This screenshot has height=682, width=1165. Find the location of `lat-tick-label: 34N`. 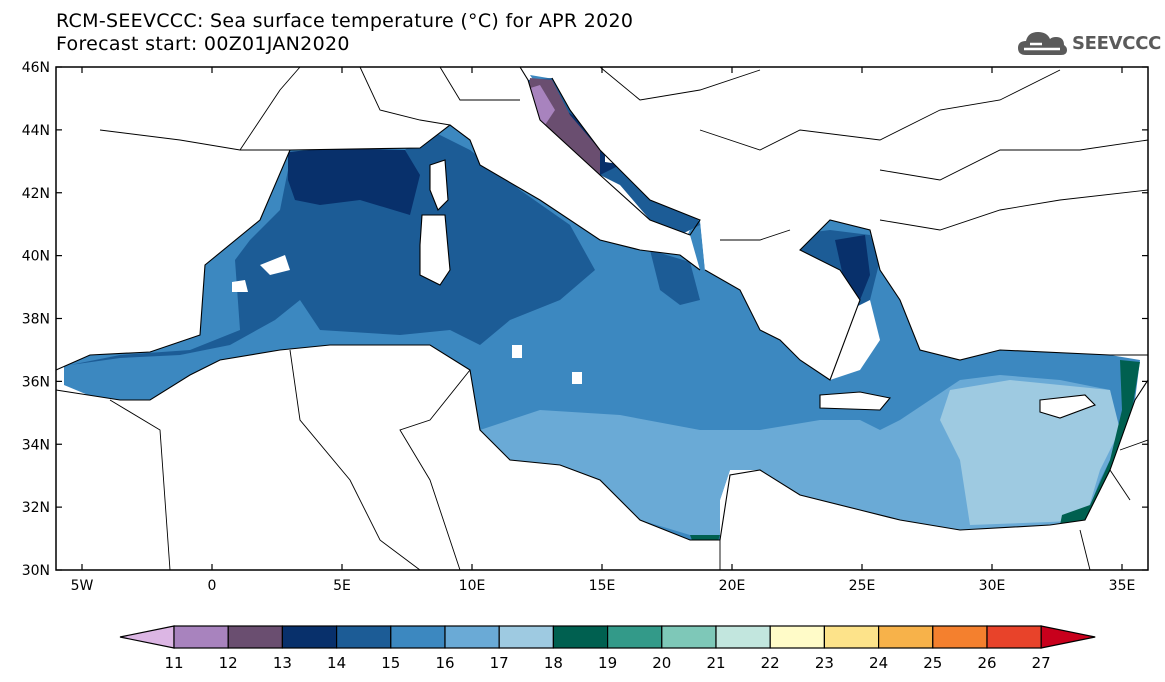

lat-tick-label: 34N is located at coordinates (36, 445).